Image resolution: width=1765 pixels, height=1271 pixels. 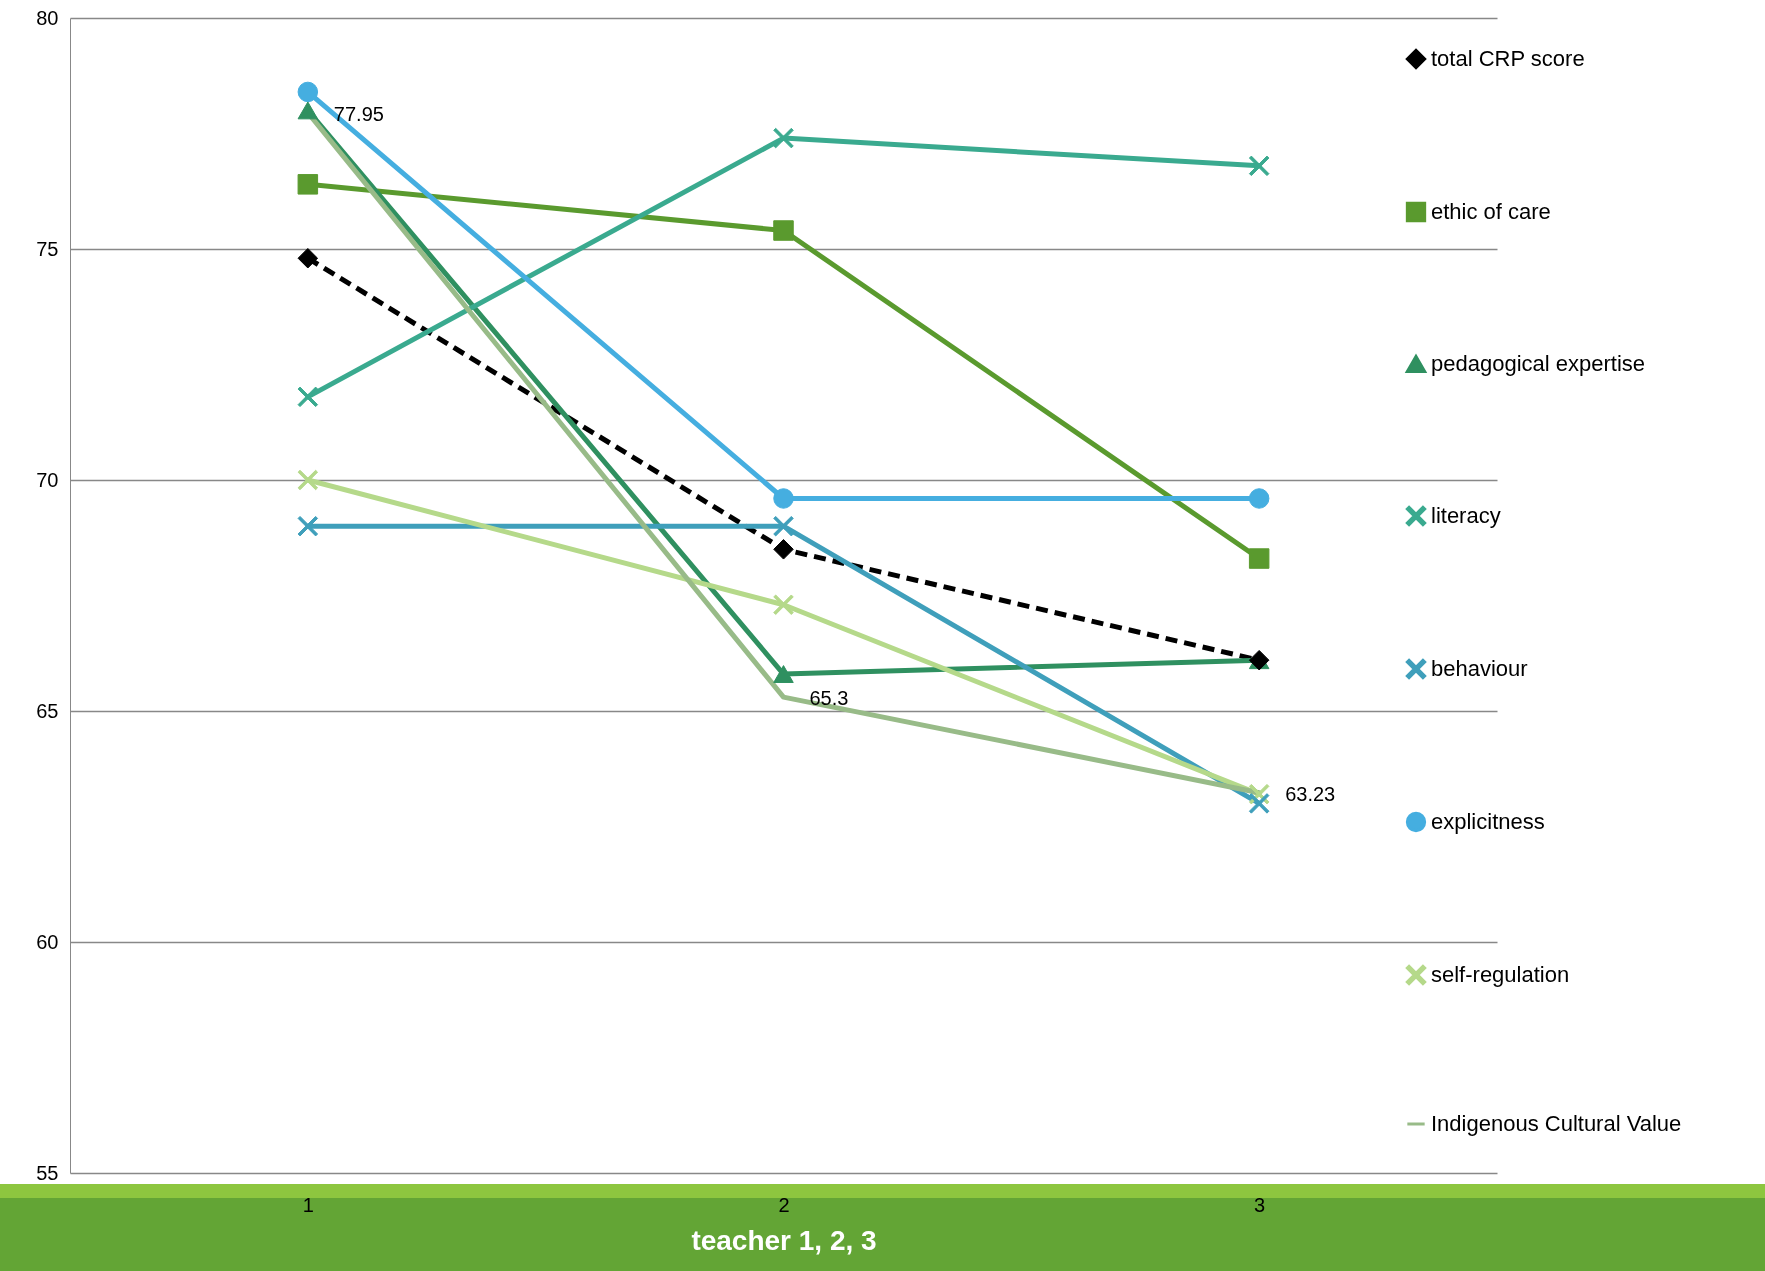 I want to click on y-tick-label: 60, so click(x=47, y=941).